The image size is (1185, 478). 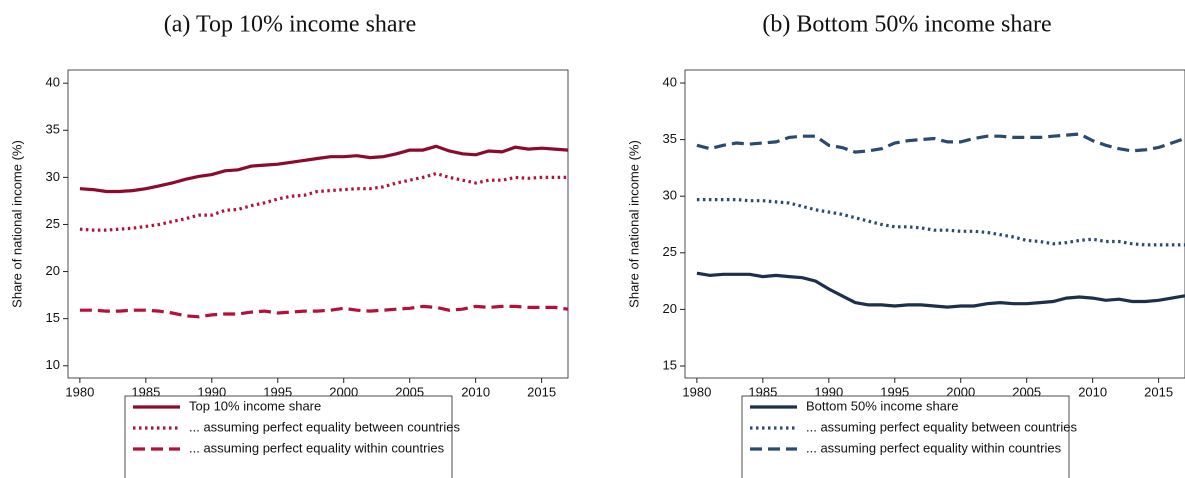 I want to click on legend-label: Bottom 50% income share, so click(x=882, y=405).